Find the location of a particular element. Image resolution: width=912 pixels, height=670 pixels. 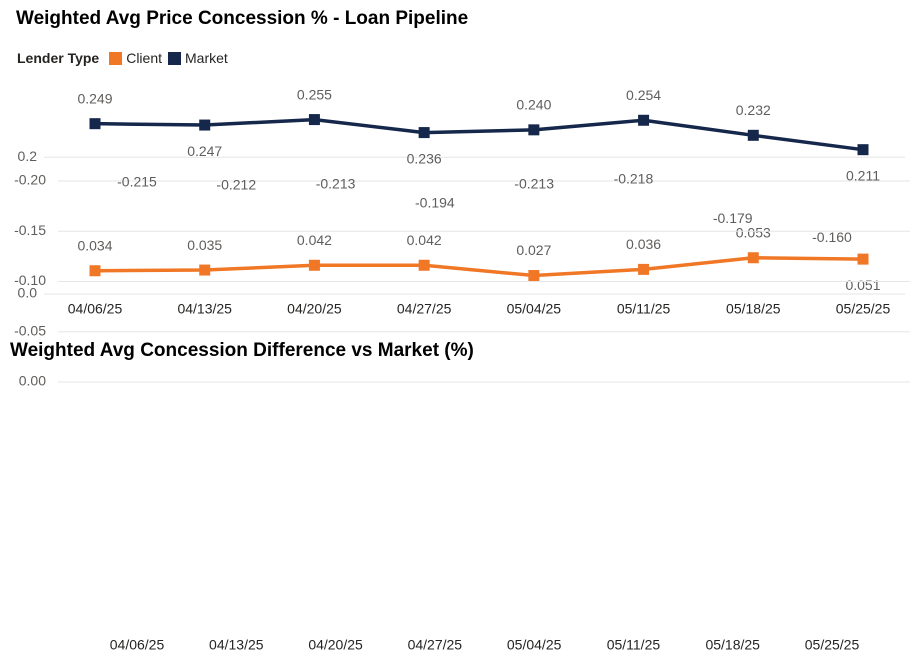

legend-label-client: Client is located at coordinates (144, 58).